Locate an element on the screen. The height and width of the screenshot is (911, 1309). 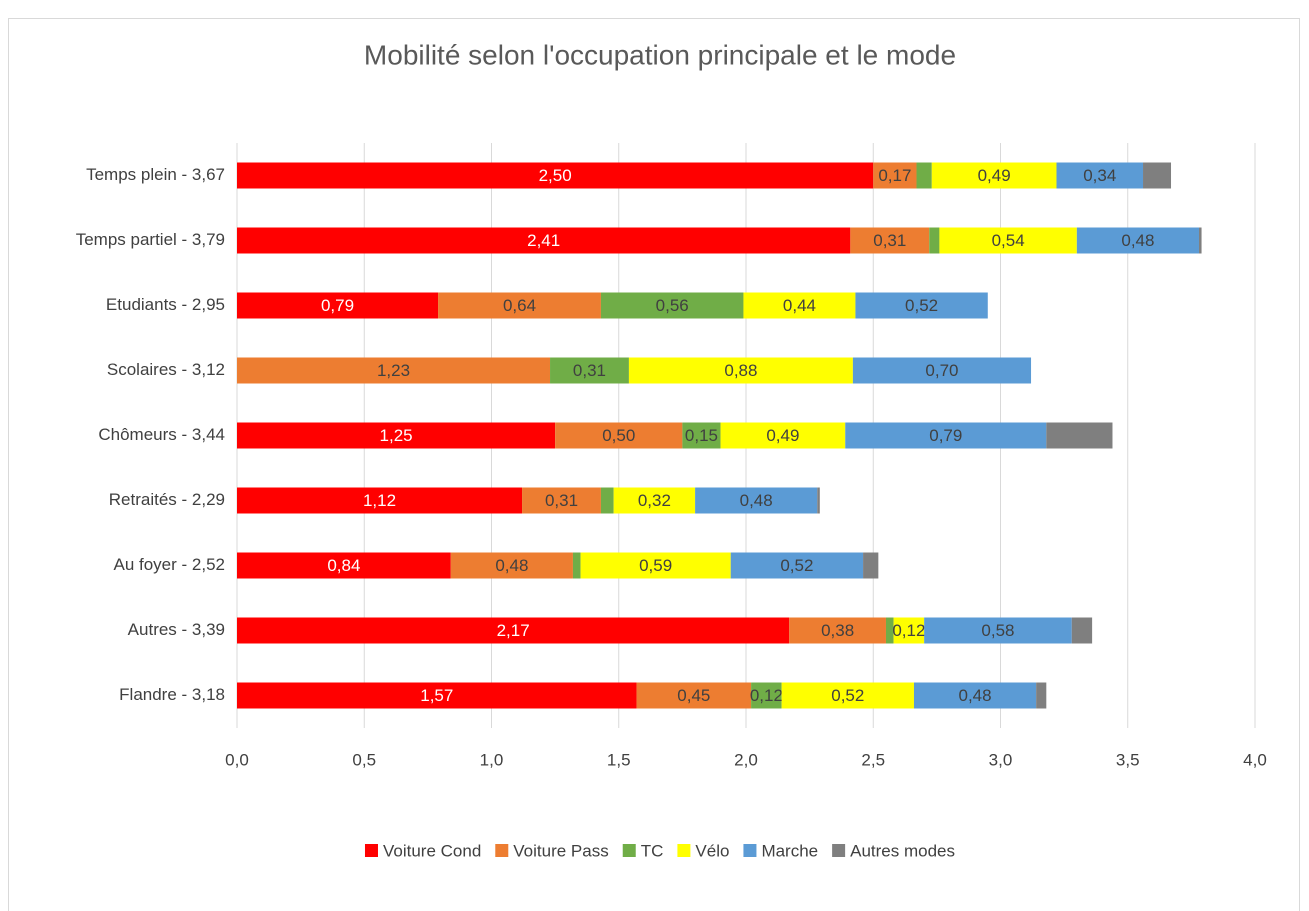
data-label: 2,17 is located at coordinates (513, 630).